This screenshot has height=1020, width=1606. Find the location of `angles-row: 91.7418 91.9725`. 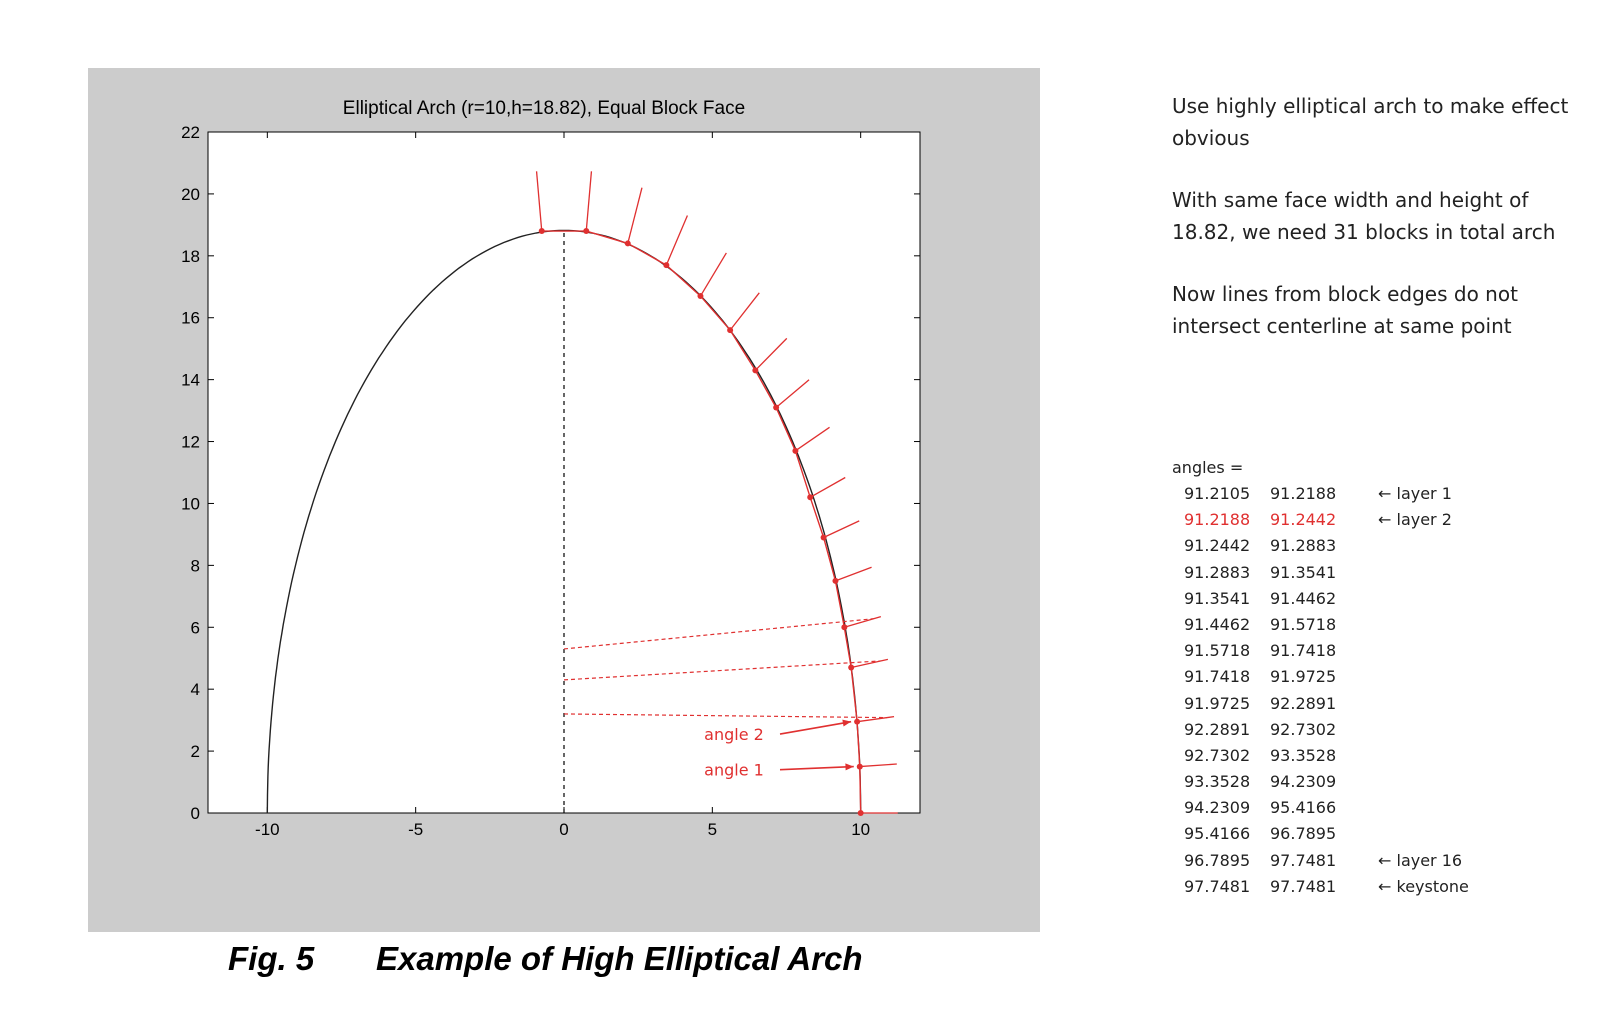

angles-row: 91.7418 91.9725 is located at coordinates (1254, 677).